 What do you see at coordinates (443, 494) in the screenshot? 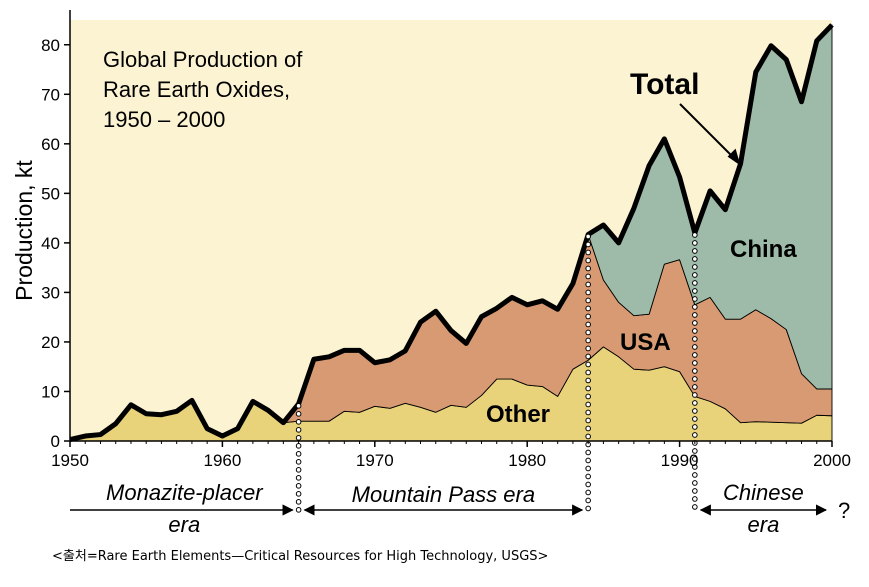
I see `era-label-2: Mountain Pass era` at bounding box center [443, 494].